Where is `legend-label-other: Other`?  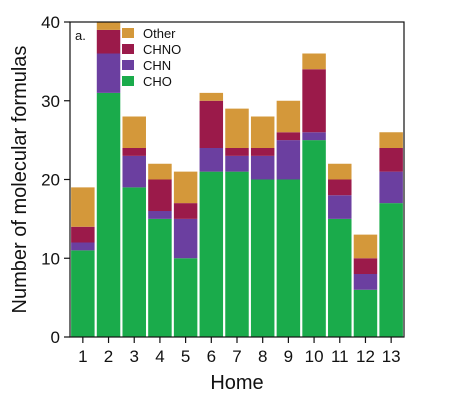
legend-label-other: Other is located at coordinates (159, 33).